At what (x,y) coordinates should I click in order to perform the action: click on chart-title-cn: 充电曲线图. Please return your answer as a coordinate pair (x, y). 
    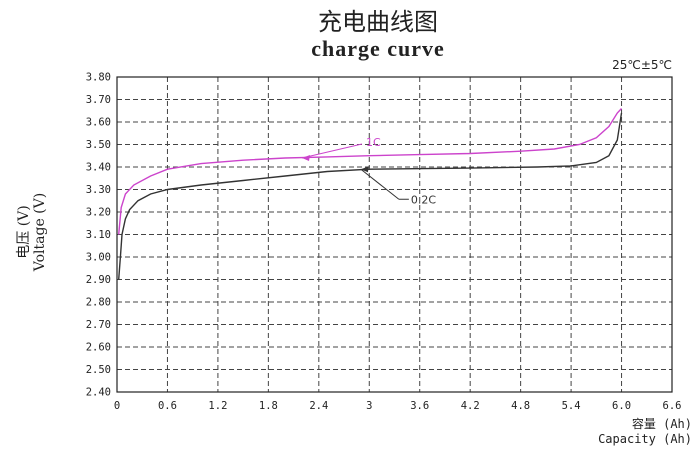
    Looking at the image, I should click on (378, 22).